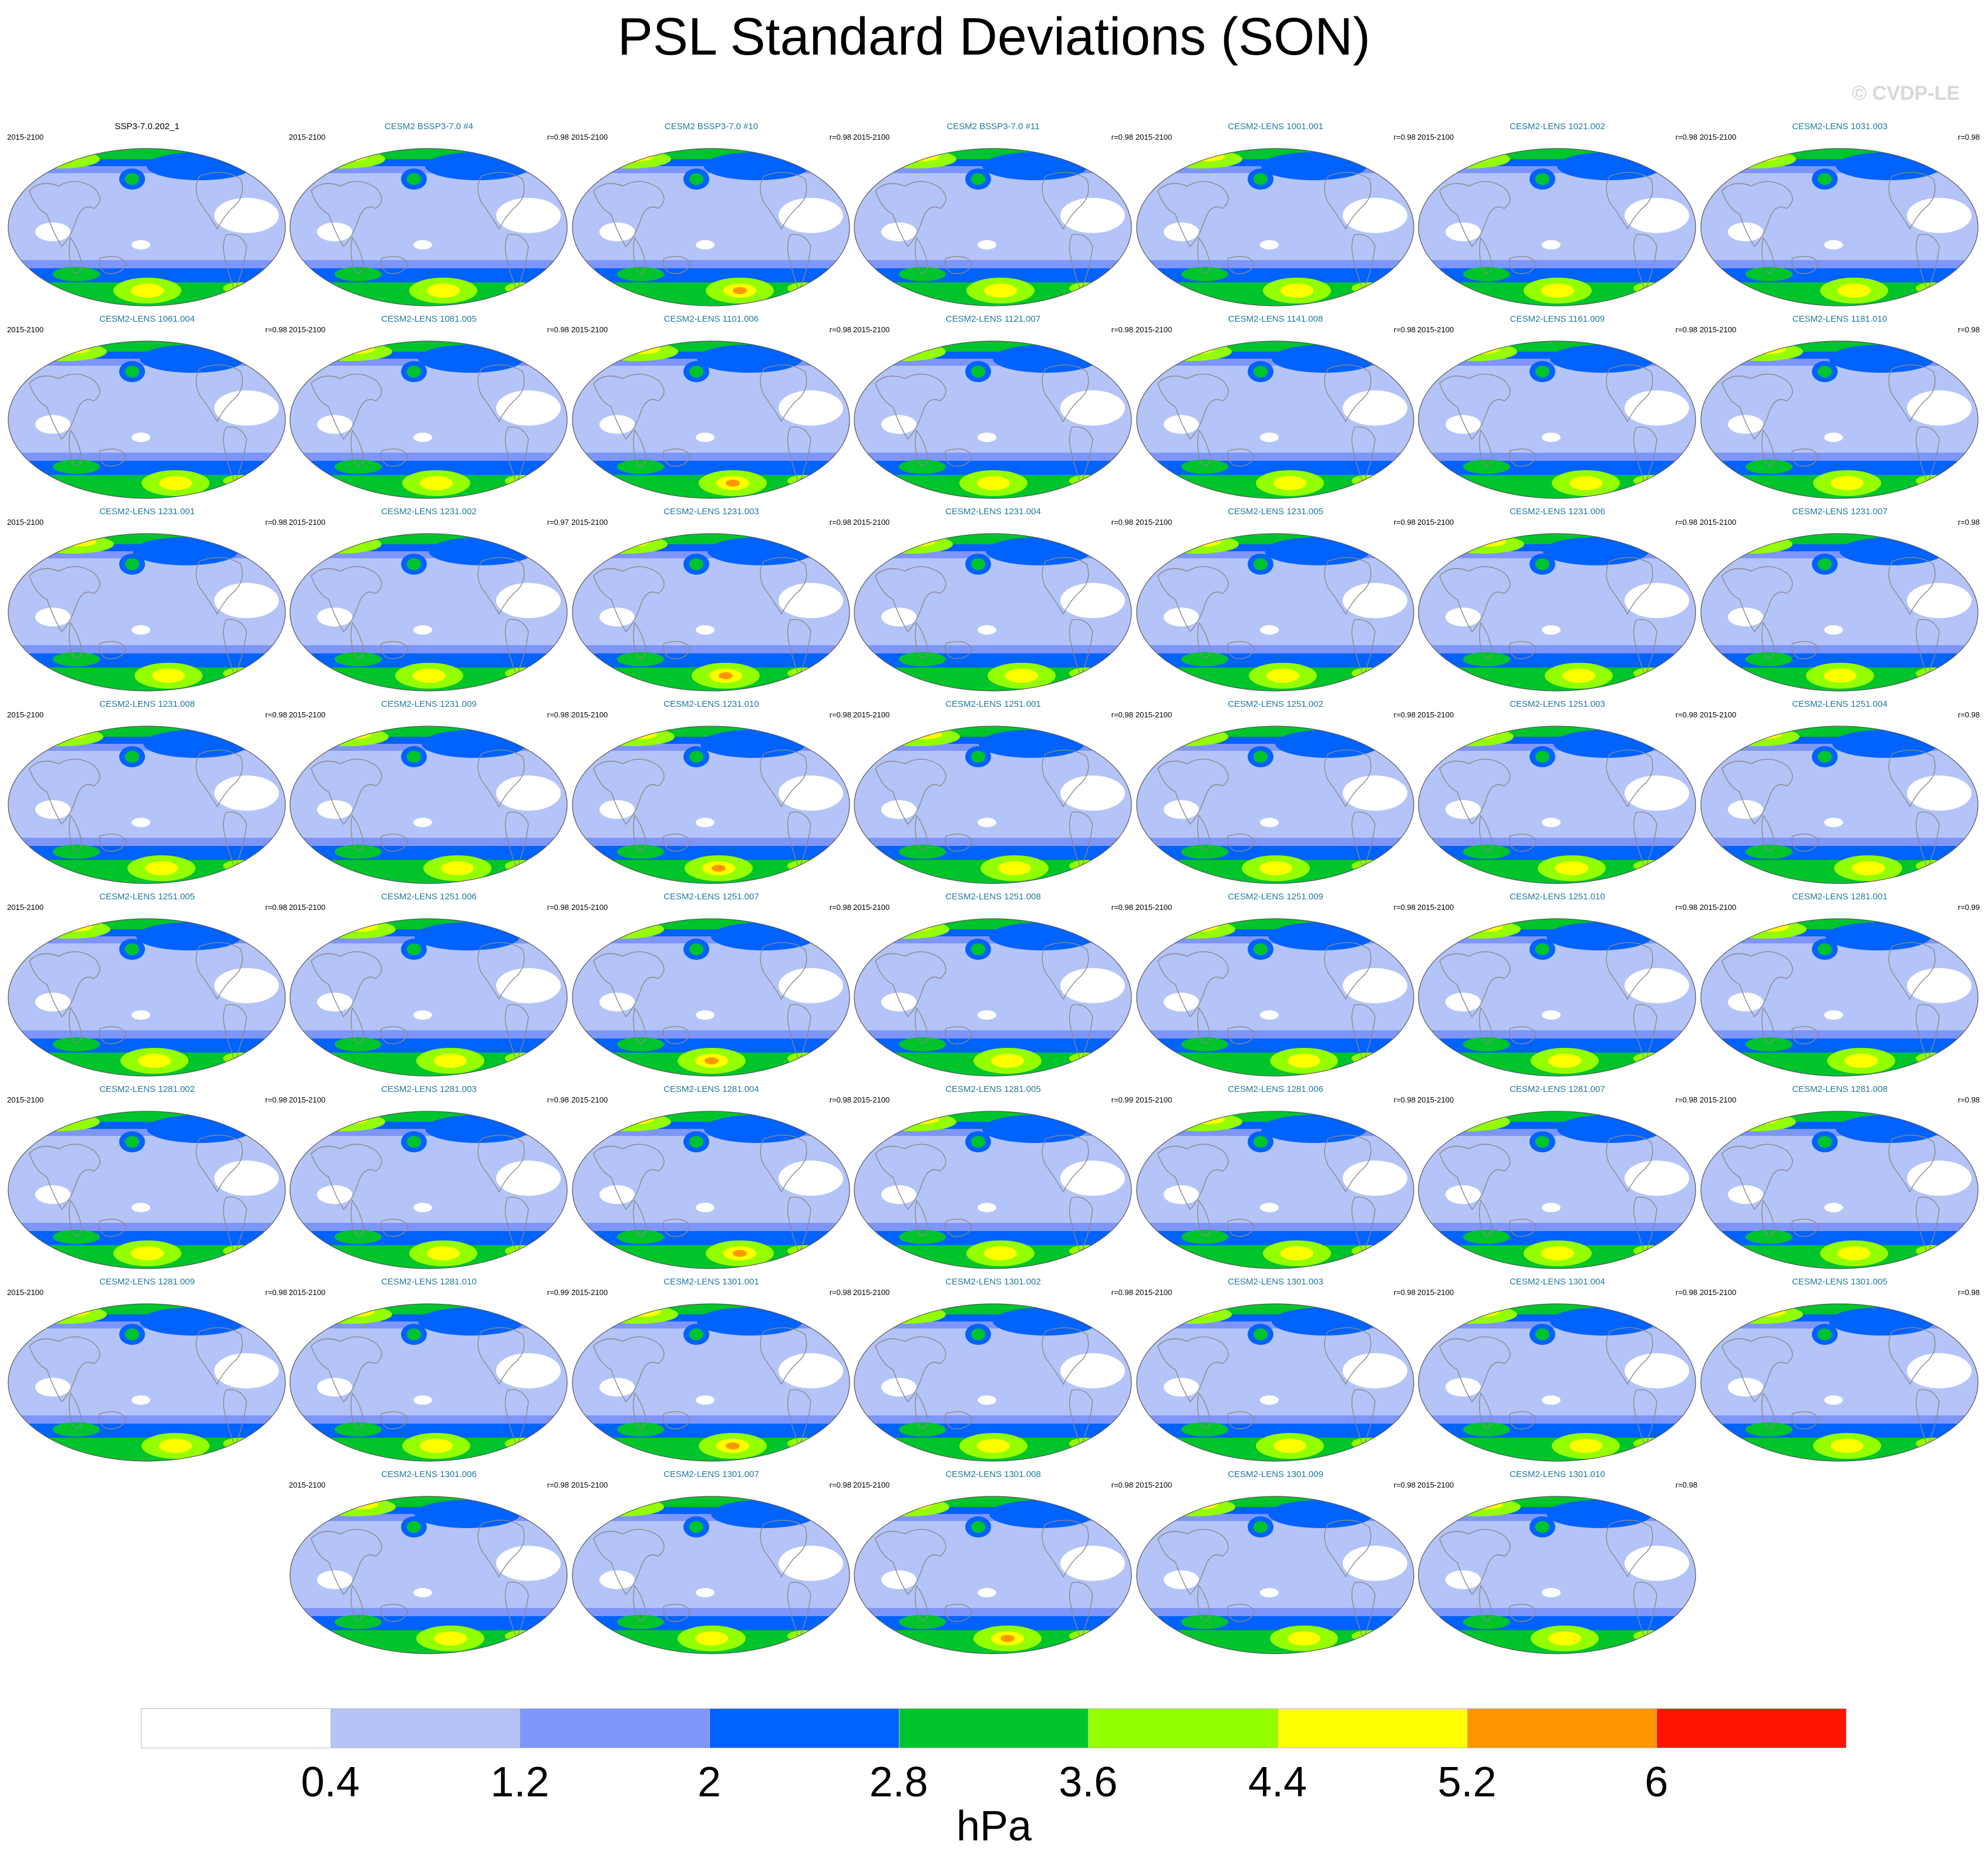  I want to click on map-panel: CESM2-LENS 1251.001 2015-2100 r=0.98, so click(993, 792).